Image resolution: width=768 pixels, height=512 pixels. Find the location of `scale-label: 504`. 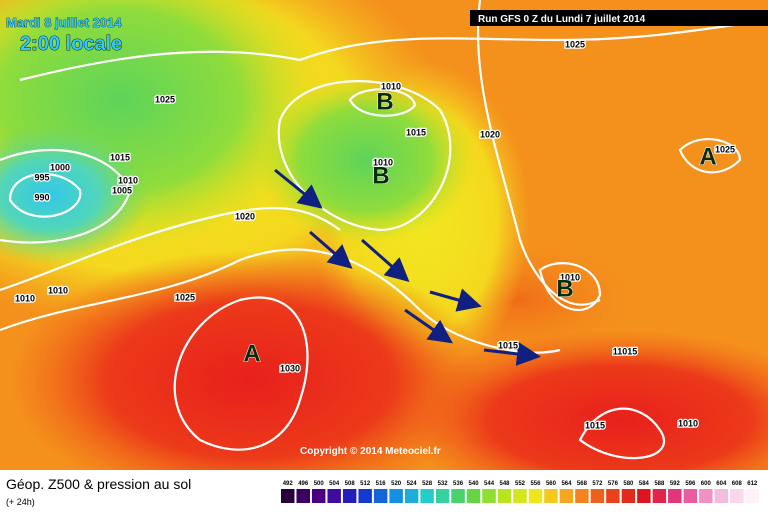

scale-label: 504 is located at coordinates (334, 484).